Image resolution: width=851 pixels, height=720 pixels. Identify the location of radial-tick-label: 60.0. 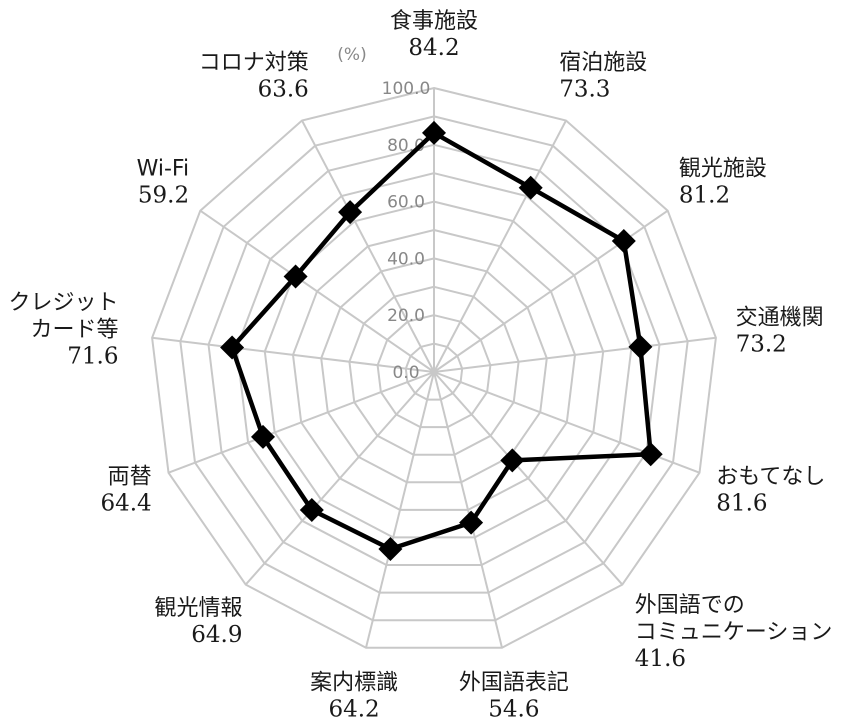
(406, 203).